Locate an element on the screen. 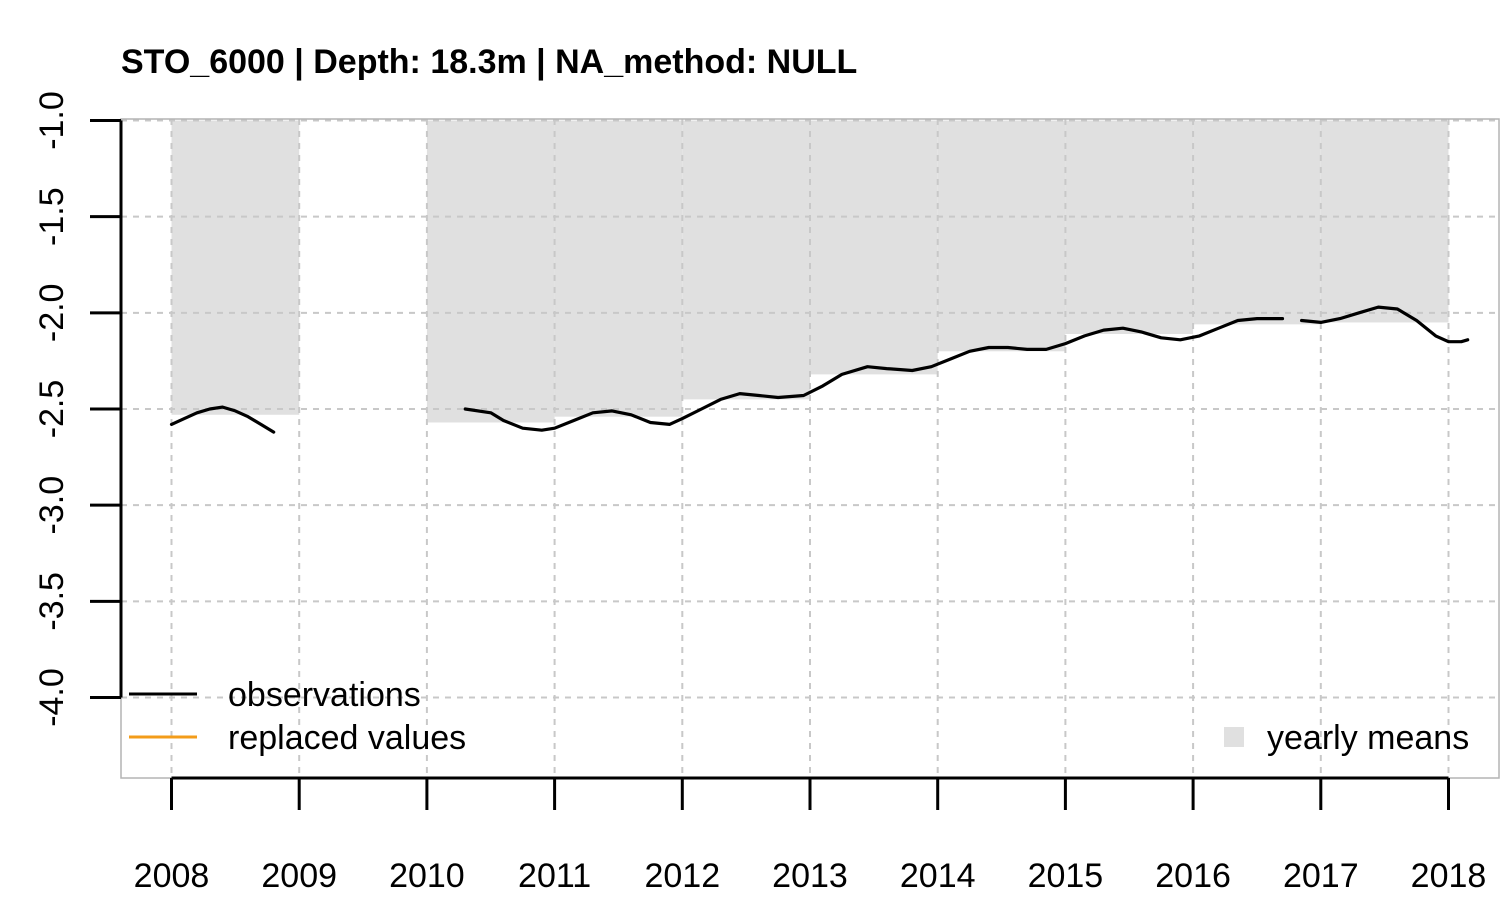 Image resolution: width=1500 pixels, height=899 pixels. y-tick-label: -1.0 is located at coordinates (52, 120).